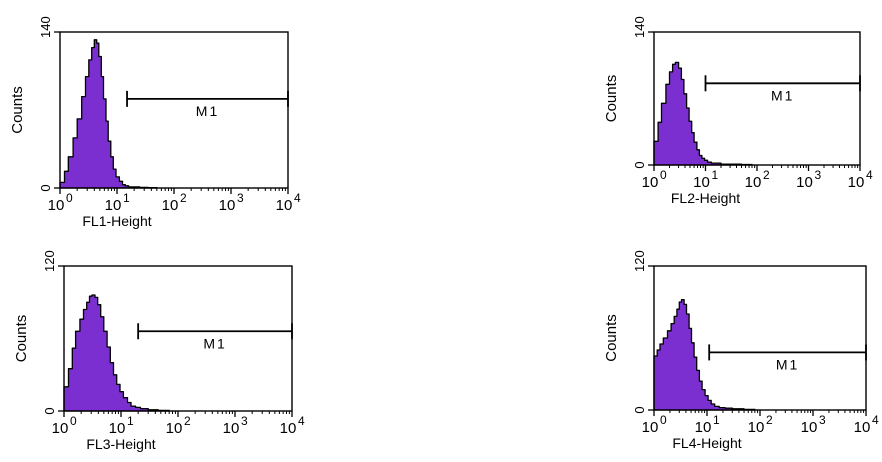 This screenshot has width=882, height=462. I want to click on x-axis-label: FL4-Height, so click(706, 443).